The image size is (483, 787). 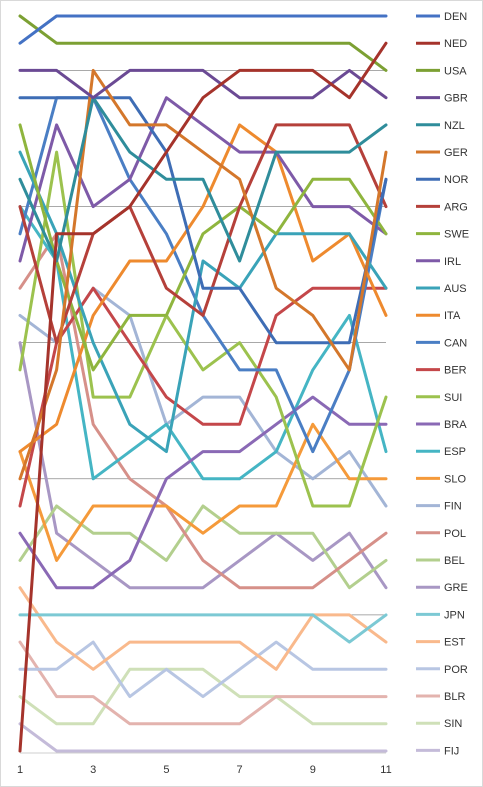 I want to click on legend-label-slo: SLO, so click(x=455, y=479).